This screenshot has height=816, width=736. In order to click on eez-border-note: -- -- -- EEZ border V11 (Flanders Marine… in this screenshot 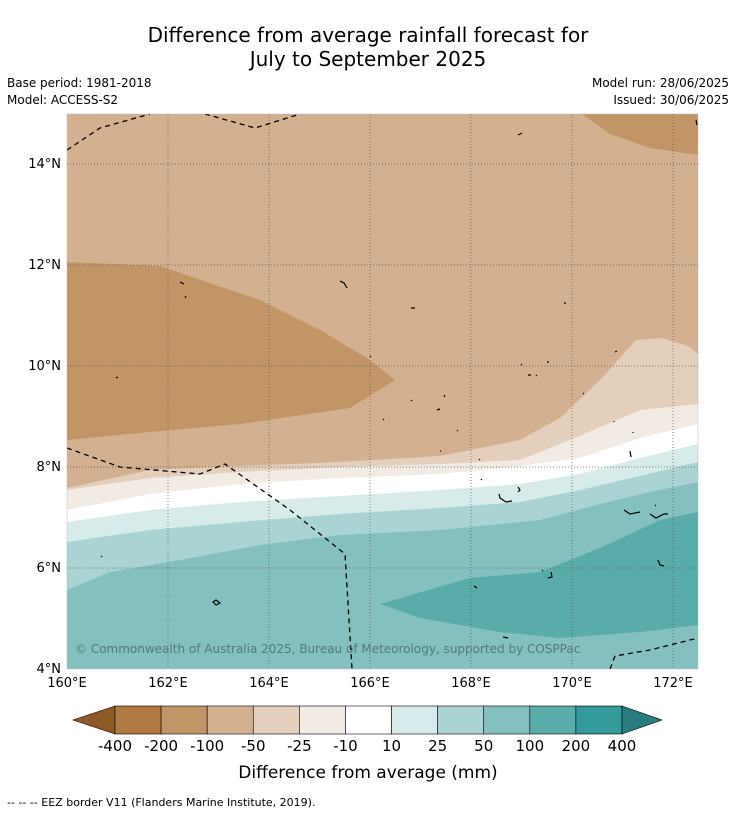, I will do `click(161, 802)`.